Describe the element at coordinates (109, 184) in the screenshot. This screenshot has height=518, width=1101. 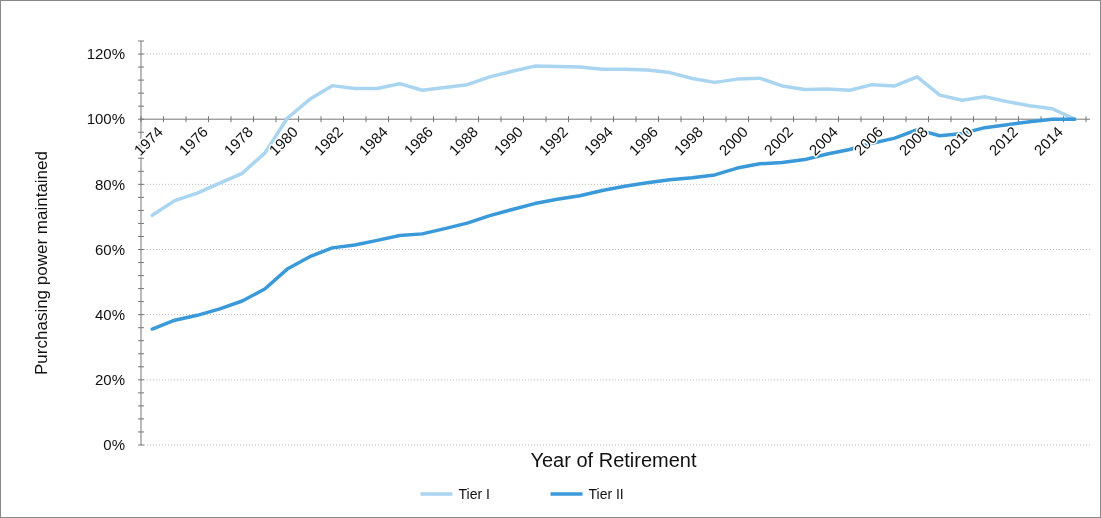
I see `y-tick-label: 80%` at that location.